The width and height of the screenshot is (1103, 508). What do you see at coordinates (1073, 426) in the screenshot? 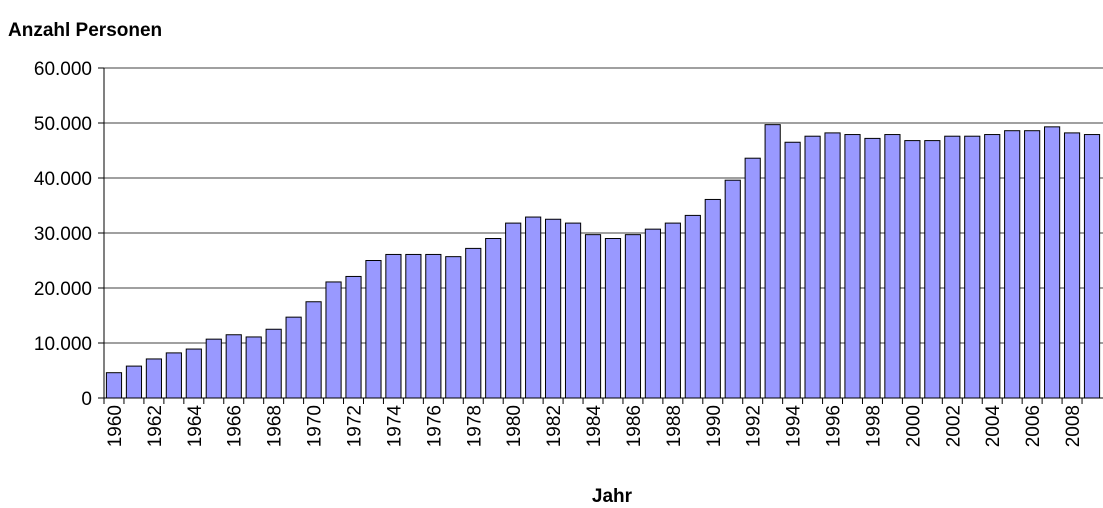
I see `x-tick-label: 2008` at bounding box center [1073, 426].